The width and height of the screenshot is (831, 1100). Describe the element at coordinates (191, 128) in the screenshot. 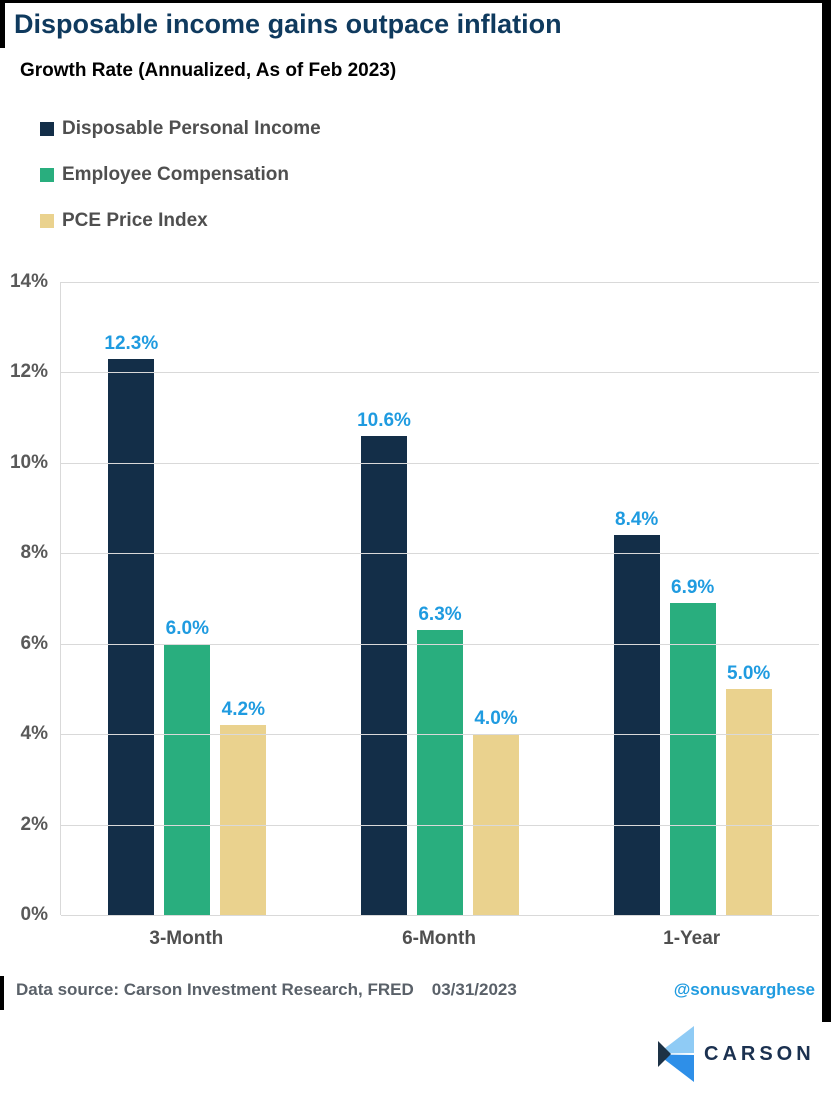

I see `legend-label: Disposable Personal Income` at that location.